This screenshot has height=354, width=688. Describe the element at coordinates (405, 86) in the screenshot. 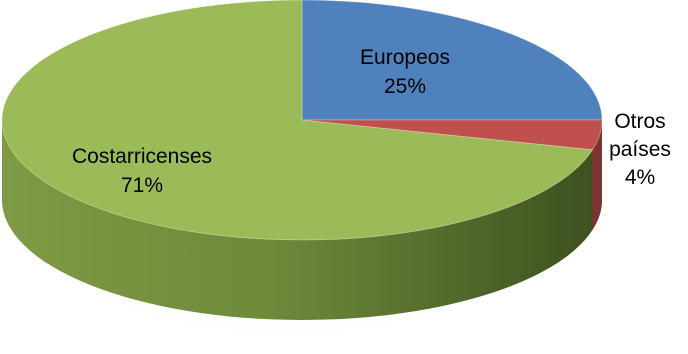

I see `slice-percent-label: 25%` at that location.